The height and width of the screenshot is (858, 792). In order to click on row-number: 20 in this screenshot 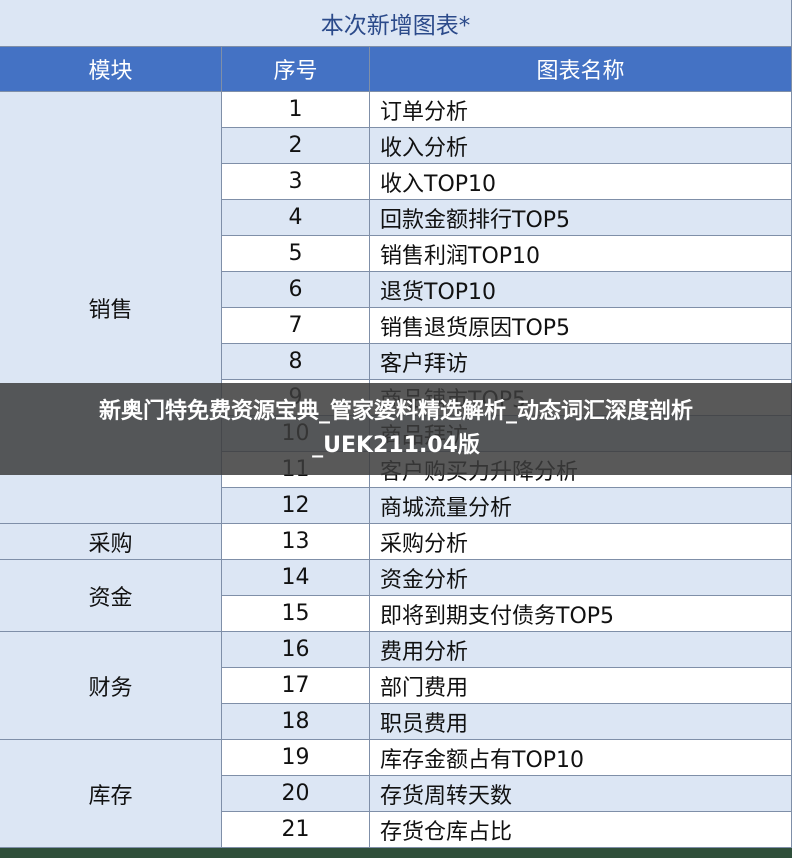, I will do `click(296, 794)`.